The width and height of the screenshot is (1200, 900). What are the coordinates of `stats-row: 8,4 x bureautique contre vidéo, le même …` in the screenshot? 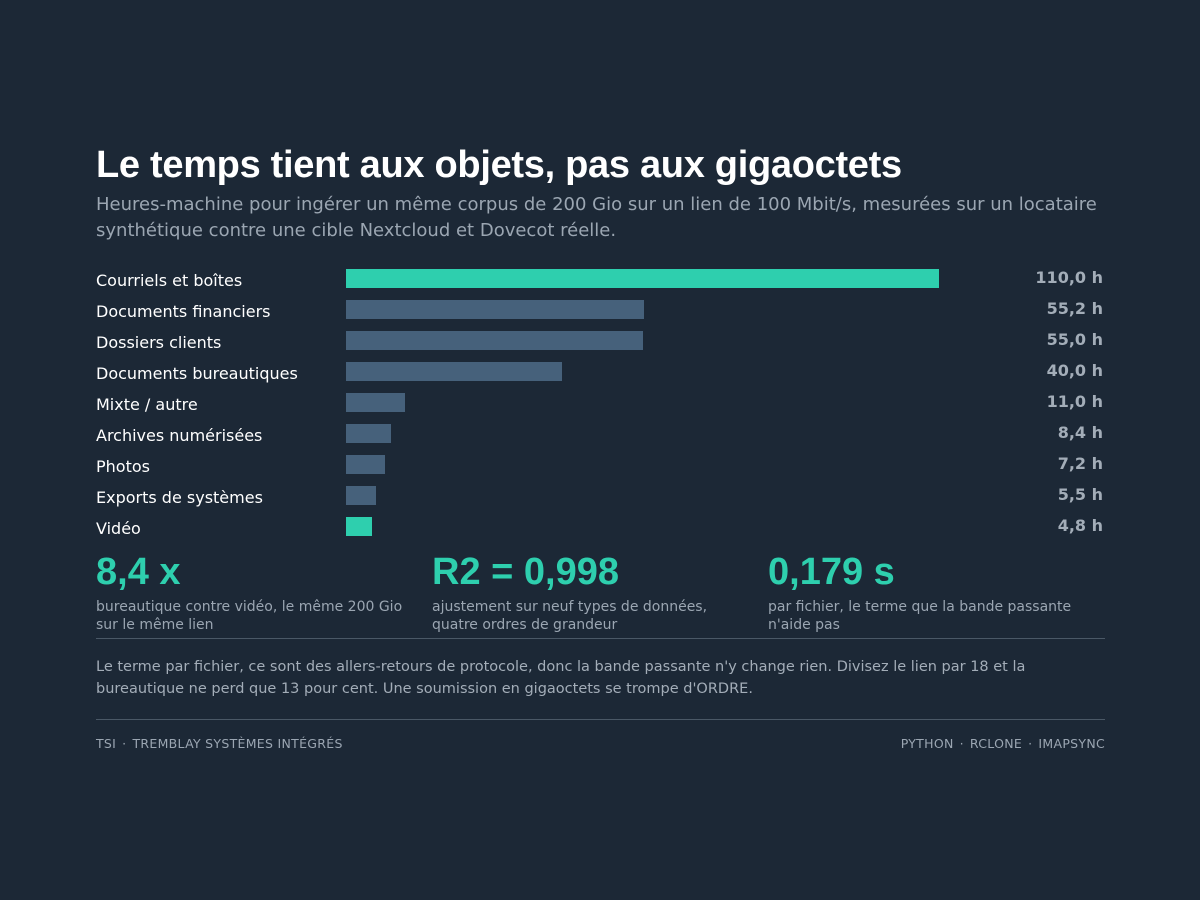 It's located at (600, 594).